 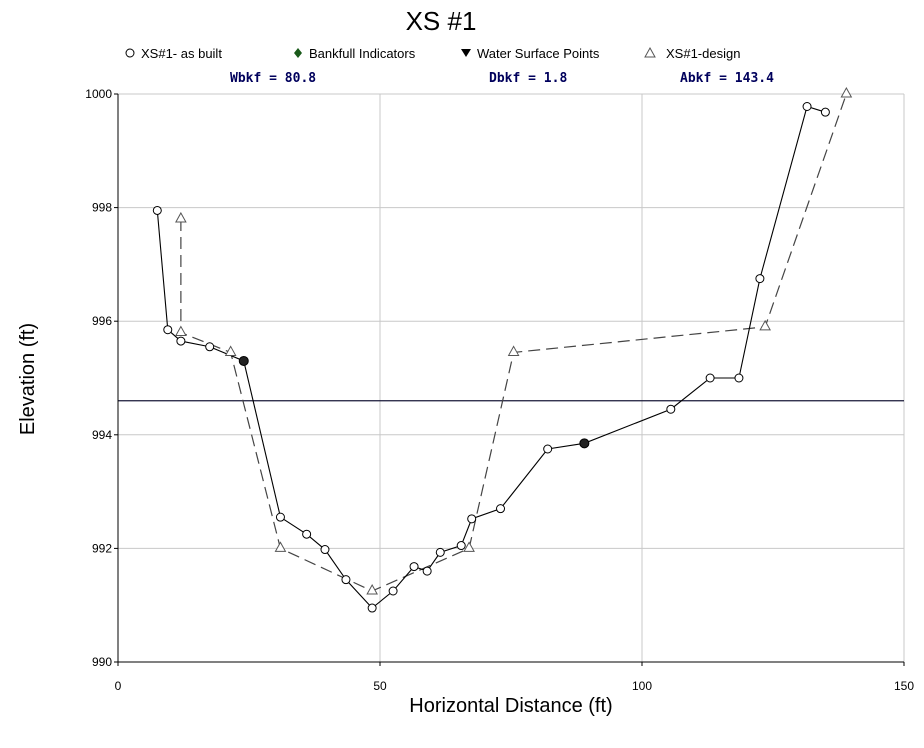 I want to click on legend-item-water-surface: Water Surface Points, so click(x=530, y=53).